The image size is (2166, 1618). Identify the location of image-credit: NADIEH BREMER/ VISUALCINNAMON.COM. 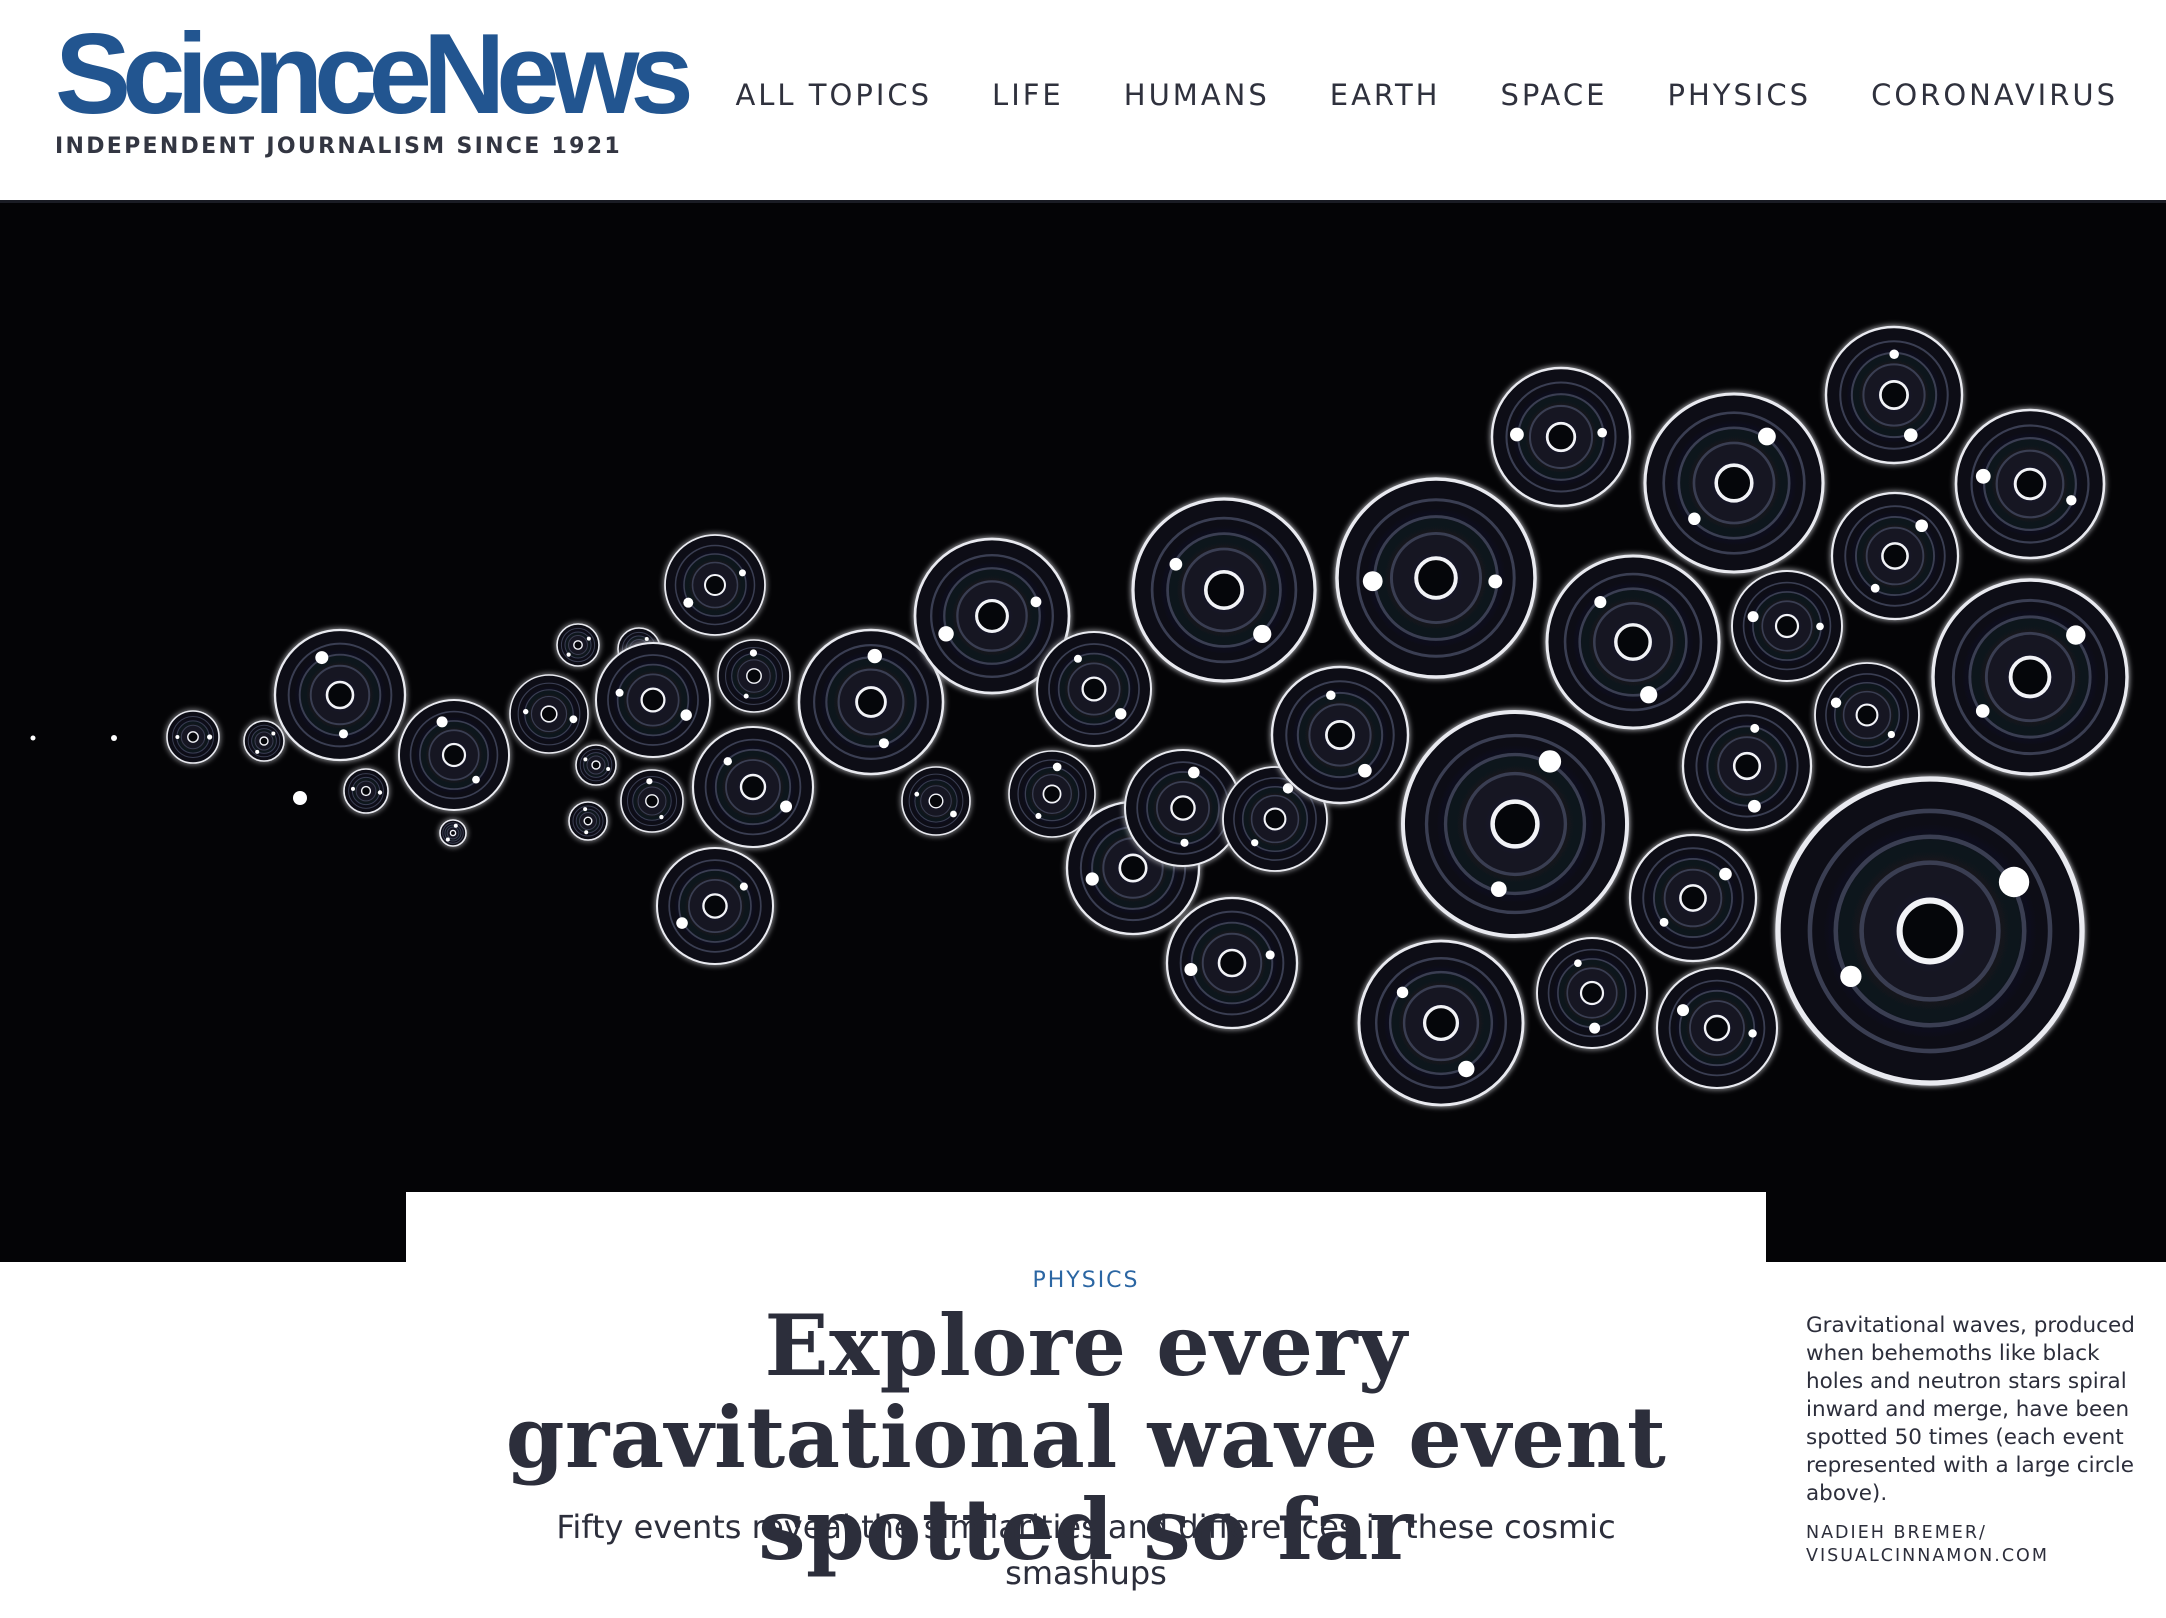
(1971, 1545).